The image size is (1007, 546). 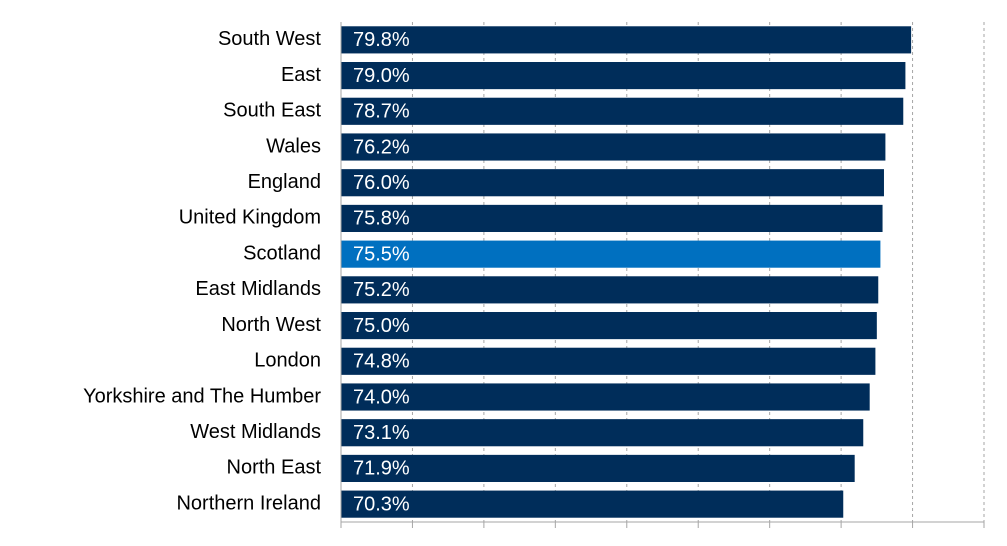 I want to click on y-tick-label: England, so click(x=284, y=182).